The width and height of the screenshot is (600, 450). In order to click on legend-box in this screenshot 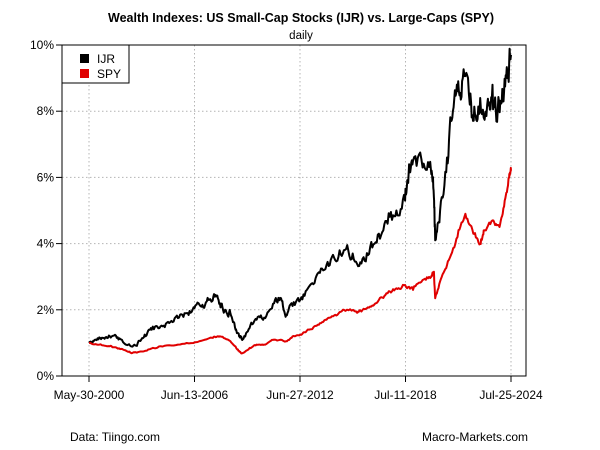, I will do `click(95, 64)`.